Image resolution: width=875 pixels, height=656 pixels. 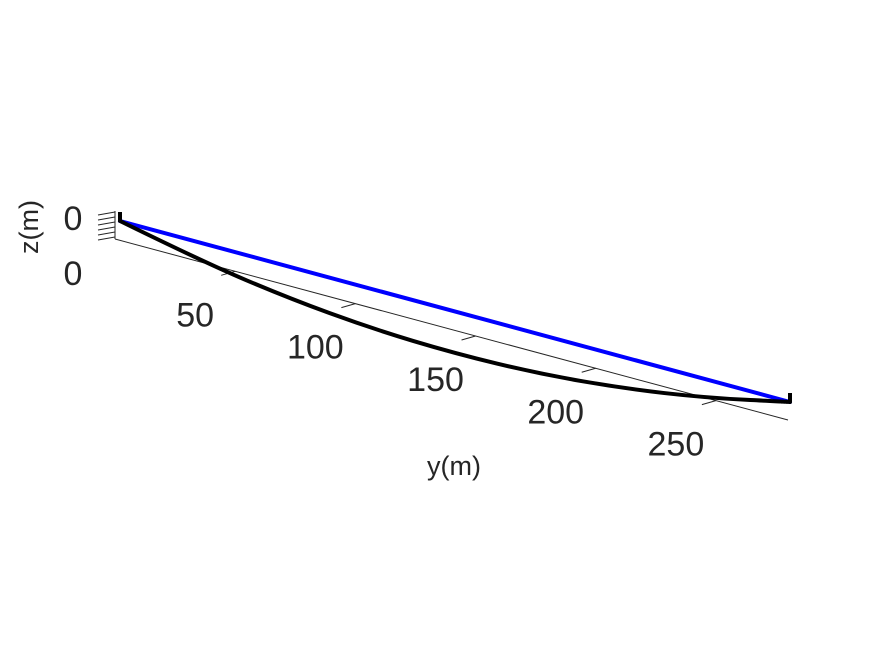 I want to click on z-axis-label: z(m), so click(x=29, y=227).